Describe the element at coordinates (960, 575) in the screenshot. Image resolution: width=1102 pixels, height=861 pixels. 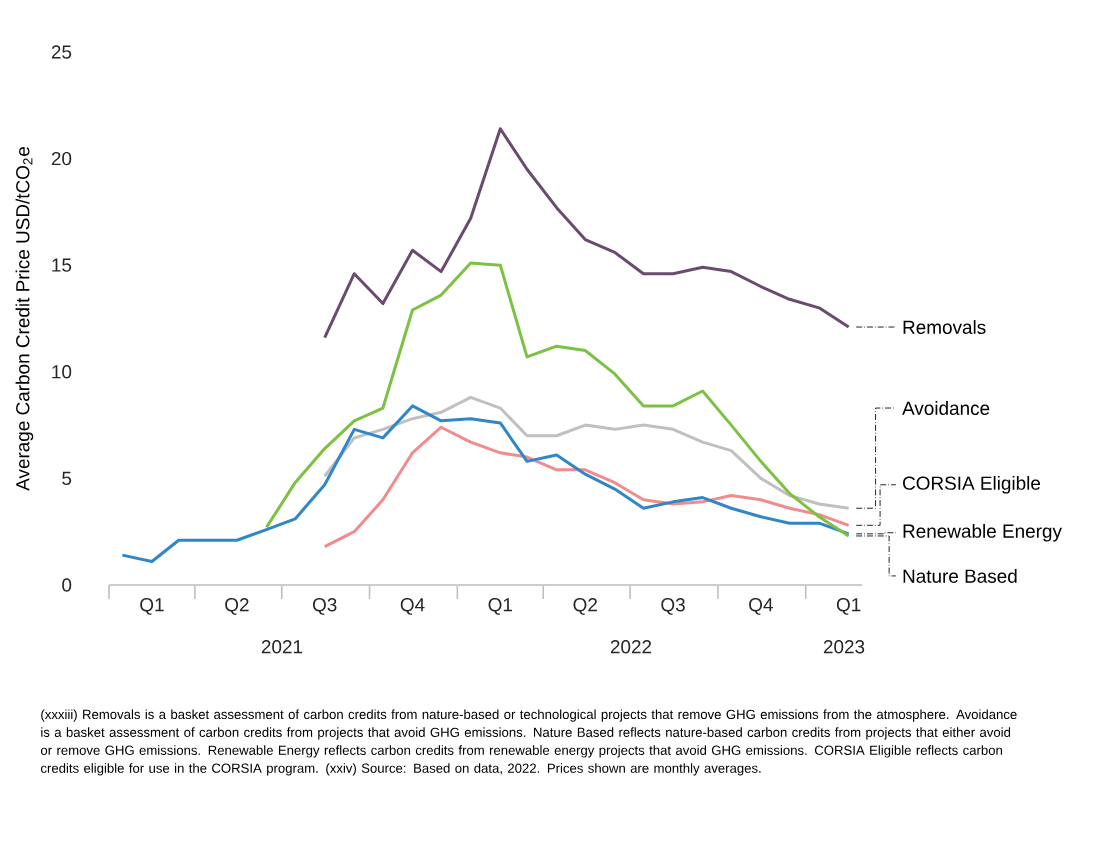
I see `text: Nature Based` at that location.